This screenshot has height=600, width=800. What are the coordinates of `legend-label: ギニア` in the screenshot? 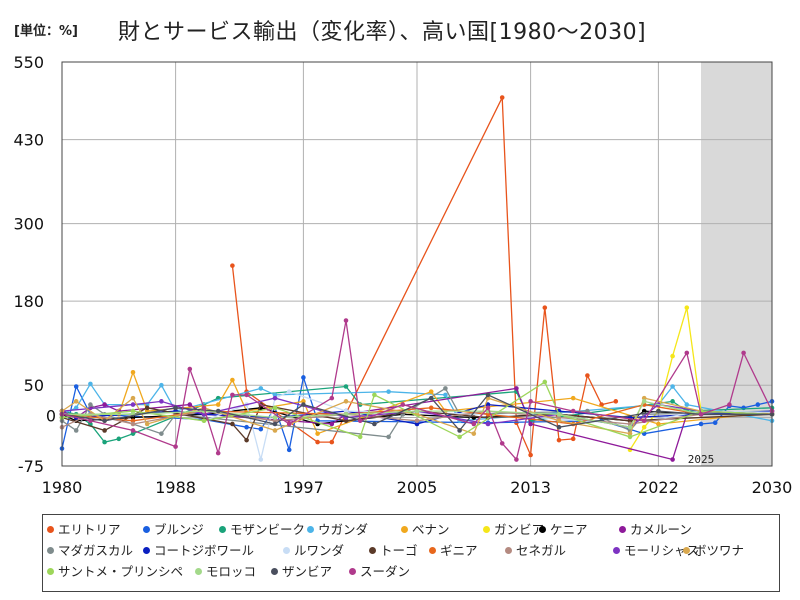 It's located at (459, 550).